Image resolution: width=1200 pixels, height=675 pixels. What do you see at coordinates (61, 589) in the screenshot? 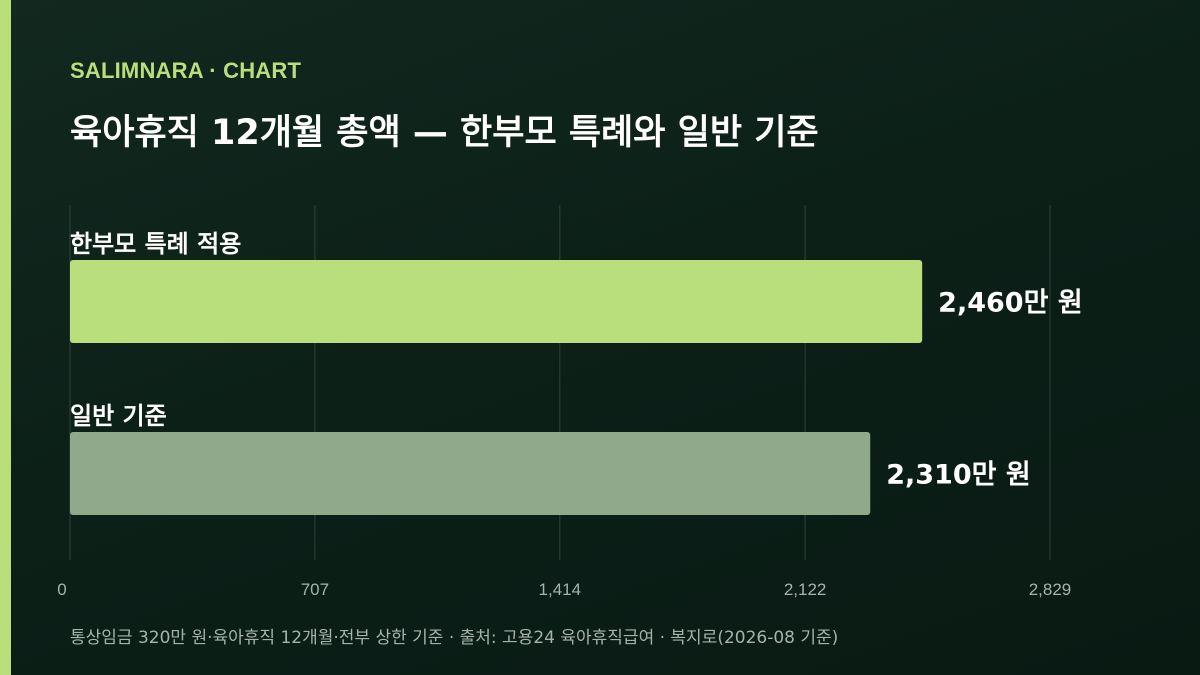
I see `x-tick-label: 0` at bounding box center [61, 589].